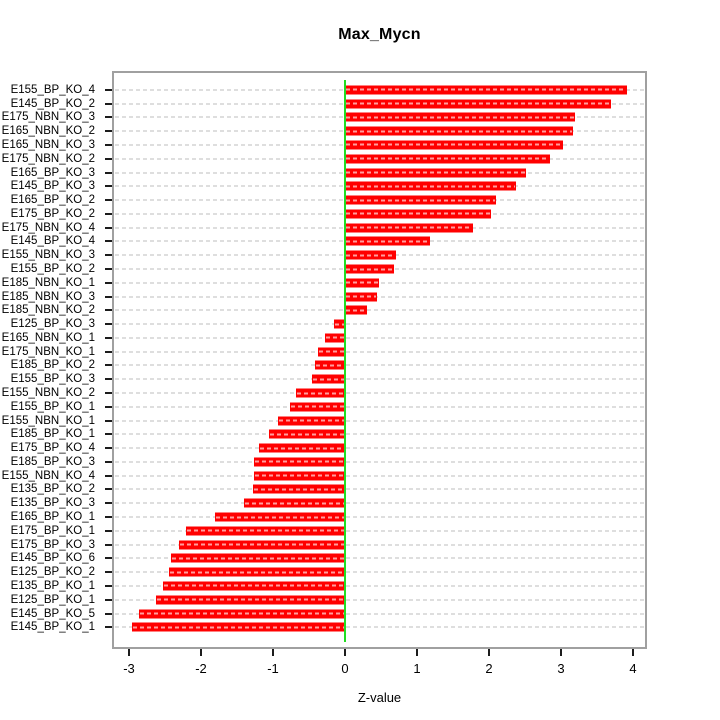 The width and height of the screenshot is (720, 720). What do you see at coordinates (48, 227) in the screenshot?
I see `y-label: E175_NBN_KO_4` at bounding box center [48, 227].